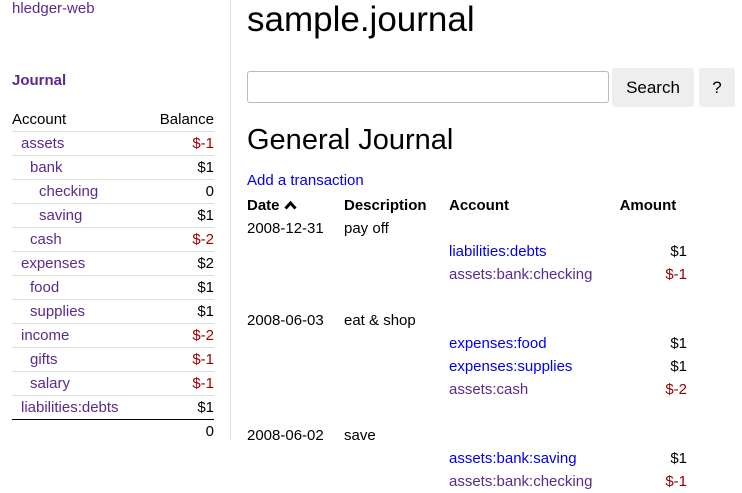  Describe the element at coordinates (676, 389) in the screenshot. I see `posting-amount: $-2` at that location.